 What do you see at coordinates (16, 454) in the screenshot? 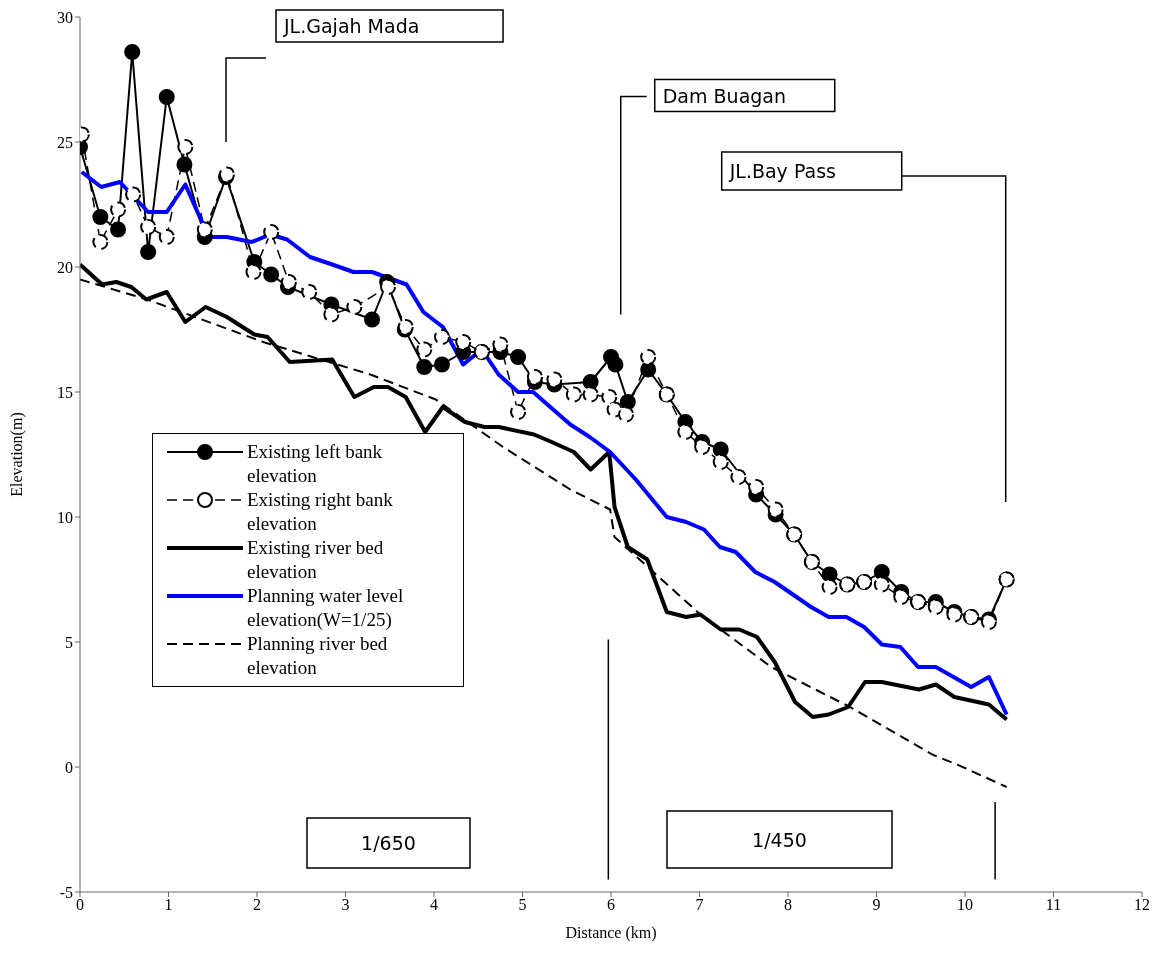
I see `y-axis-title: Elevation(m)` at bounding box center [16, 454].